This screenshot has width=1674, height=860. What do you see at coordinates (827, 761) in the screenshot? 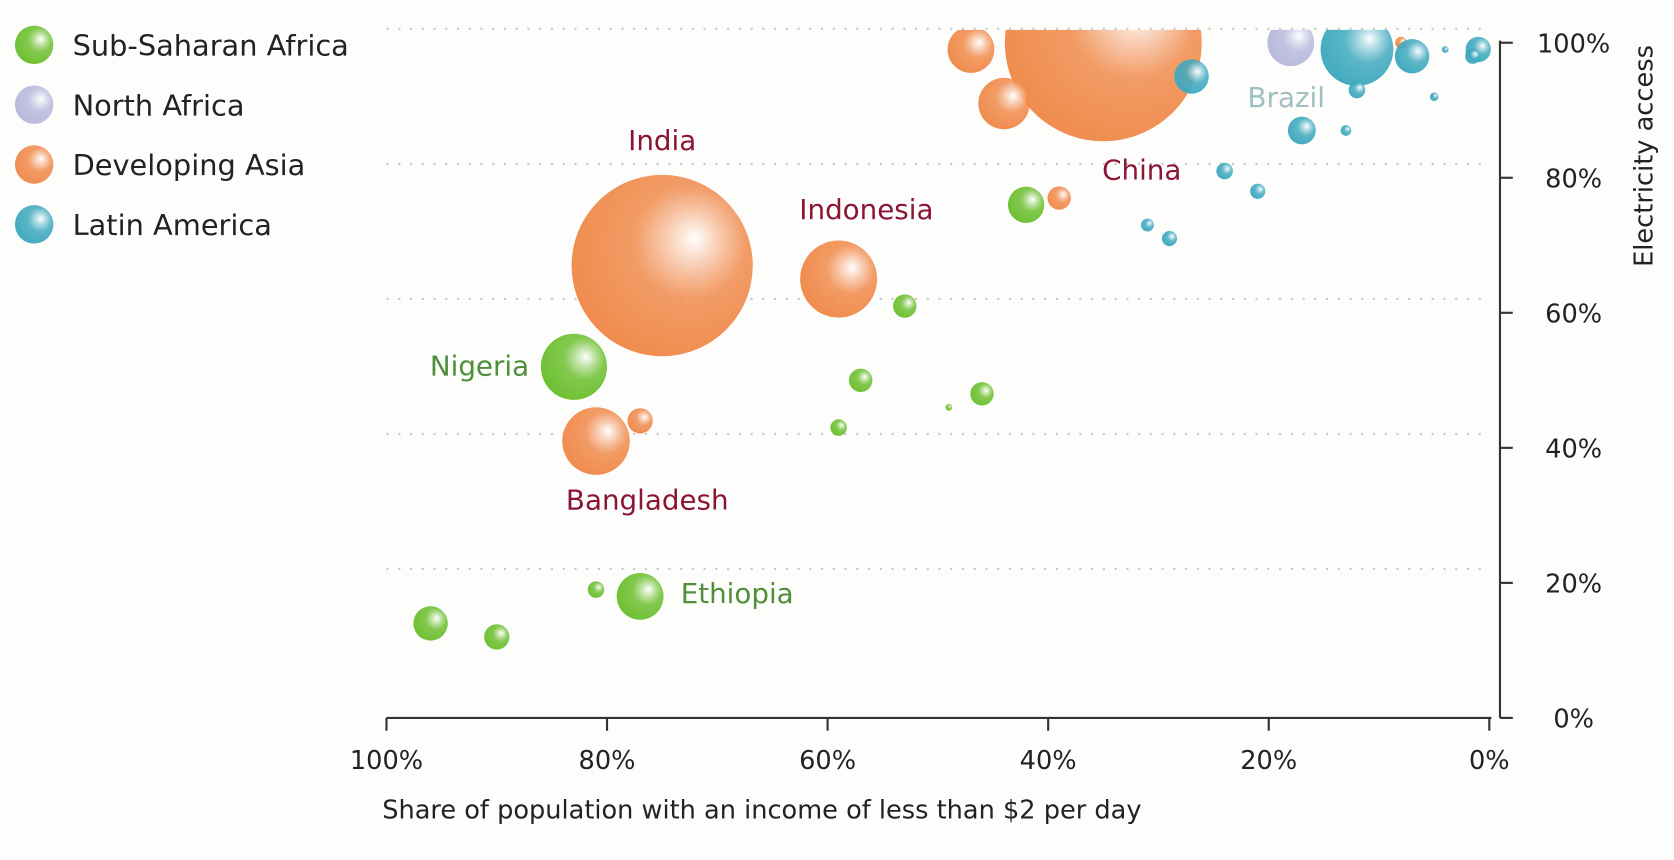
I see `x-tick-label: 60%` at bounding box center [827, 761].